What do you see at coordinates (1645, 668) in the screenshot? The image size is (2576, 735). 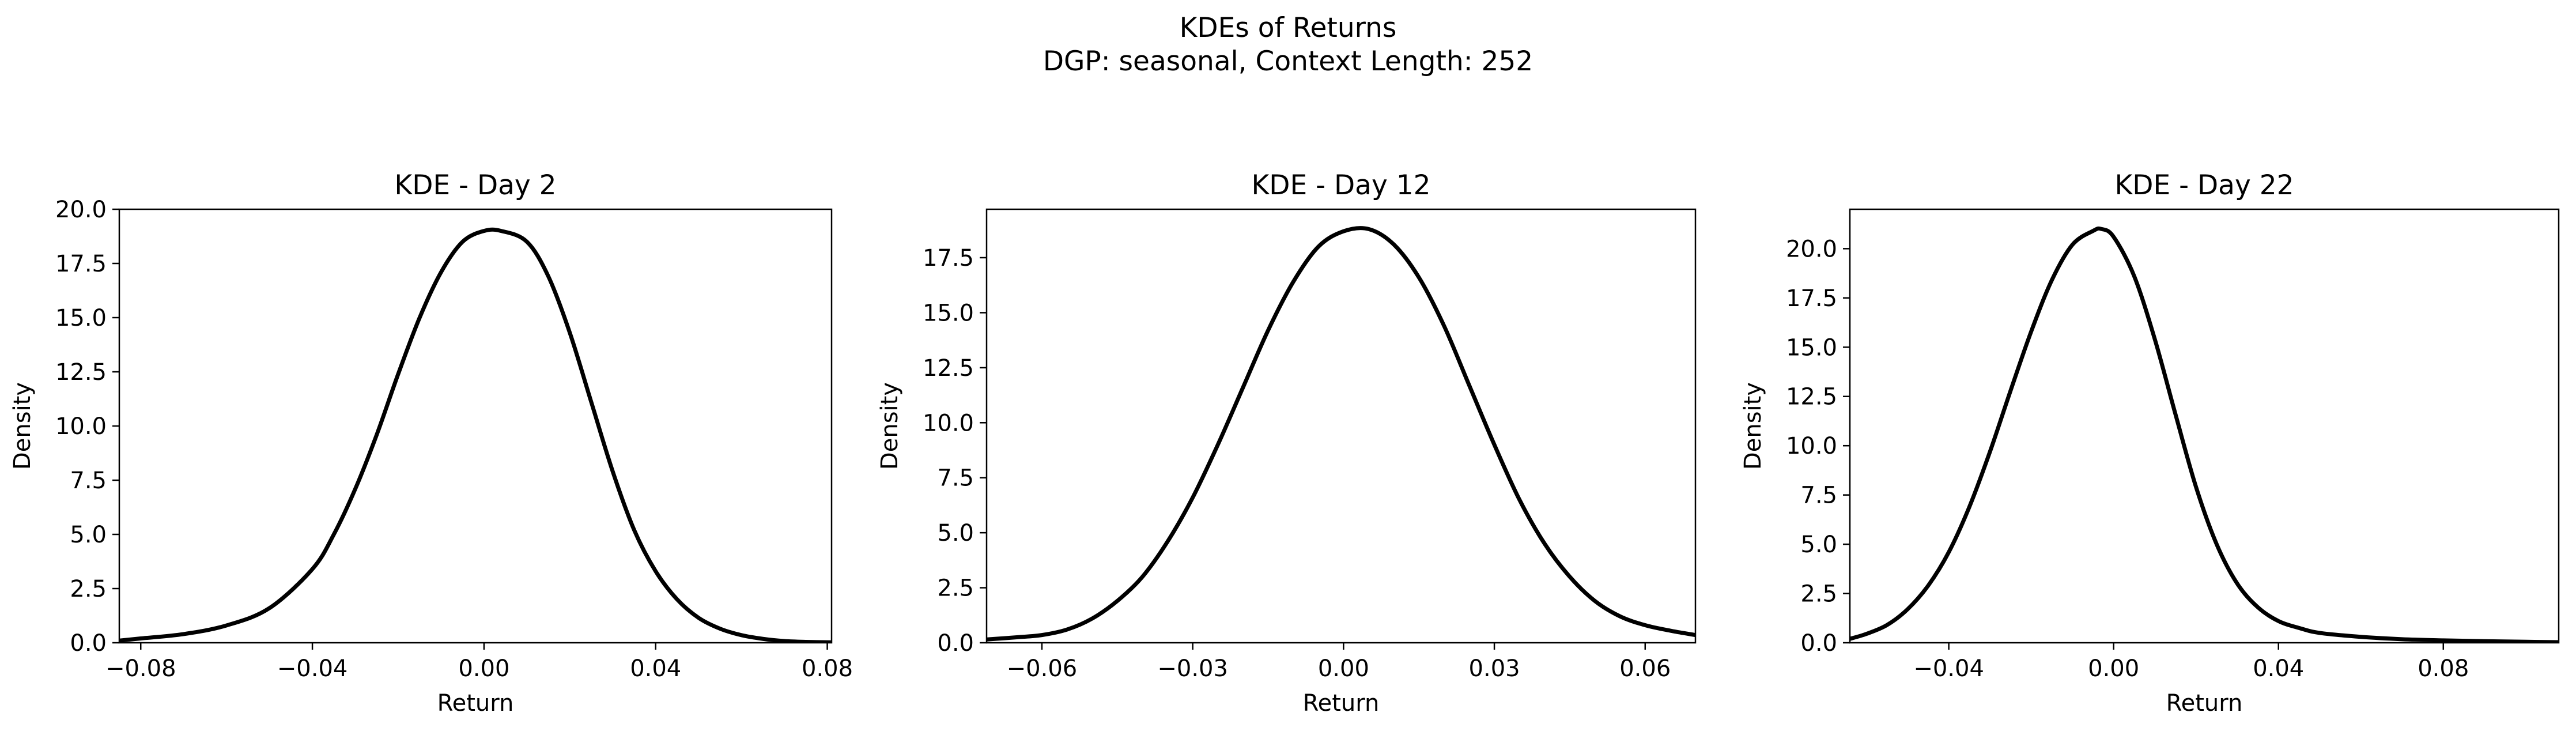 I see `x-tick-label: 0.06` at bounding box center [1645, 668].